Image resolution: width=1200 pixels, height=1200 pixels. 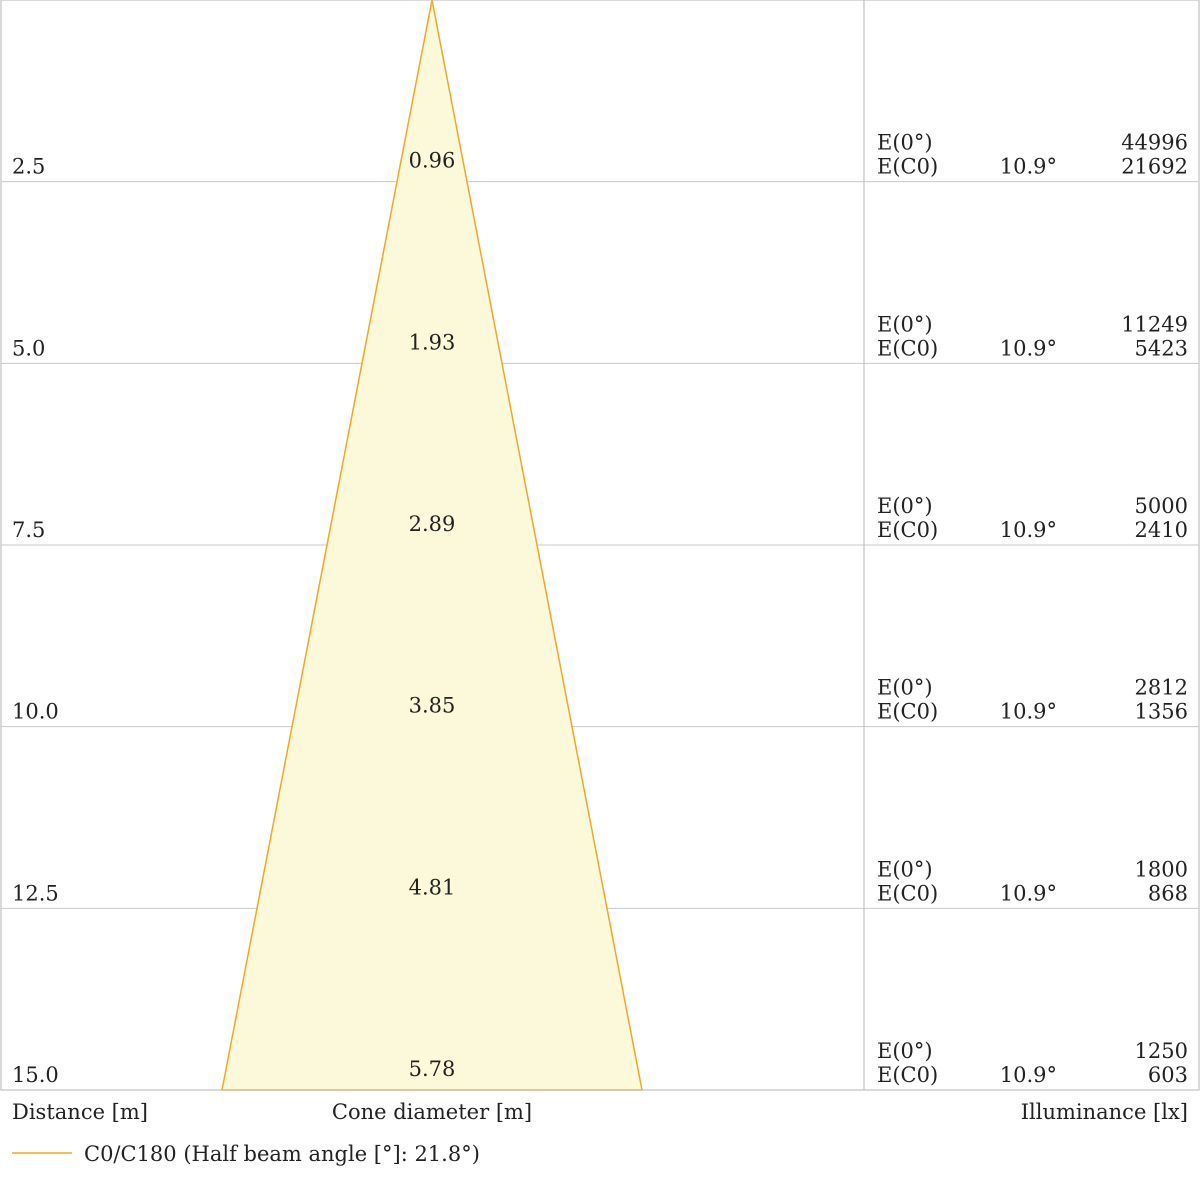 What do you see at coordinates (35, 893) in the screenshot?
I see `distance-tick-label: 12.5` at bounding box center [35, 893].